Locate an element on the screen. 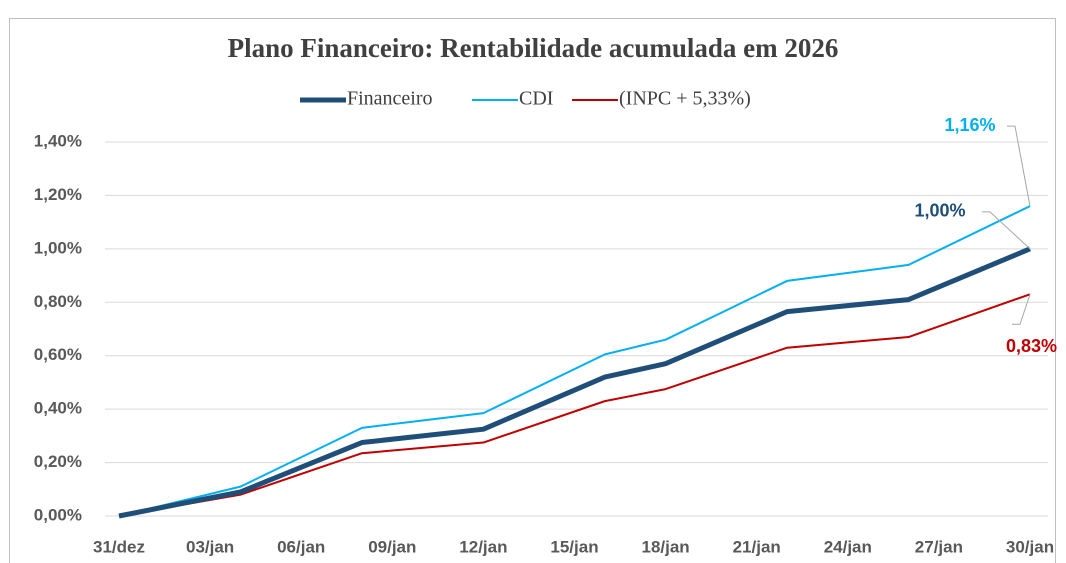 The image size is (1066, 563). x-tick-label: 24/jan is located at coordinates (848, 546).